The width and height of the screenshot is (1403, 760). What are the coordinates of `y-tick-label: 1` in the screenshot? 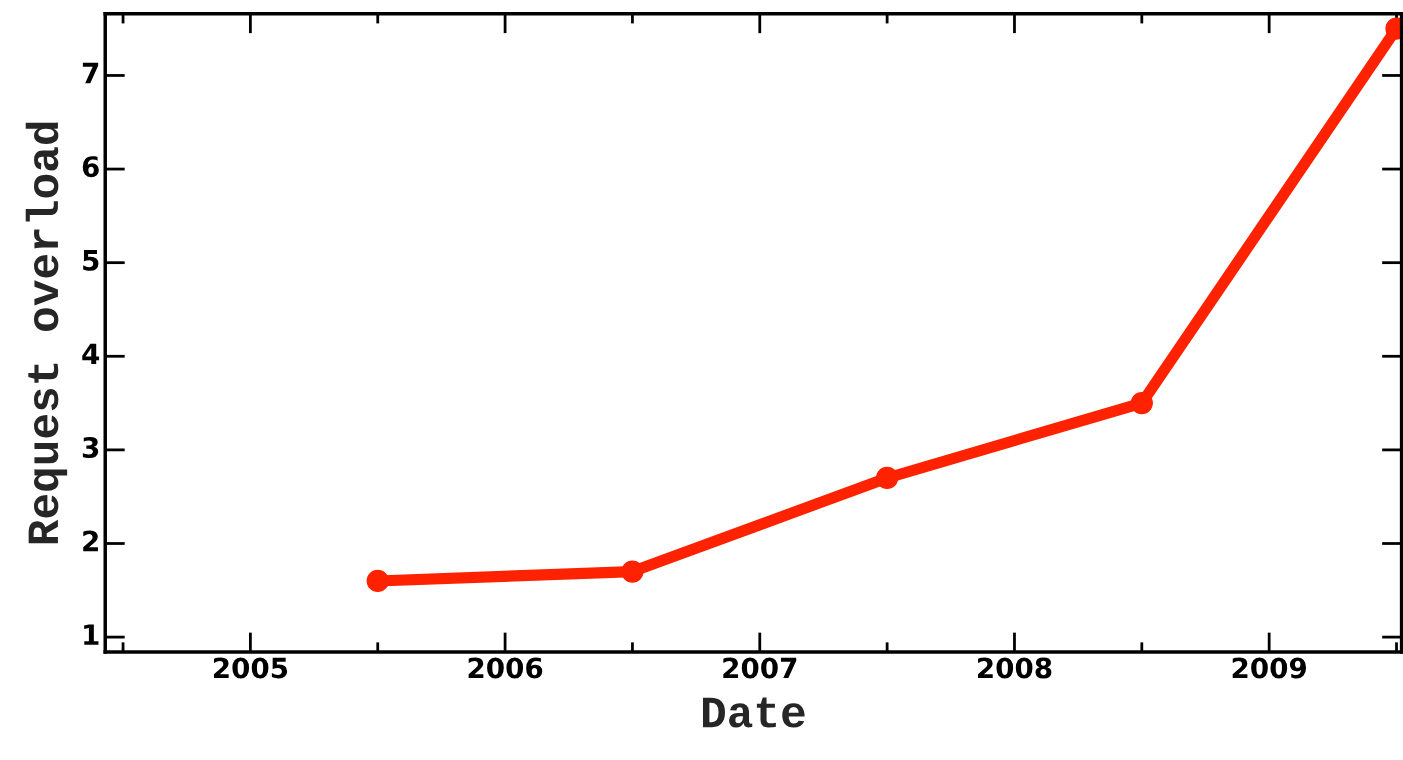 It's located at (91, 634).